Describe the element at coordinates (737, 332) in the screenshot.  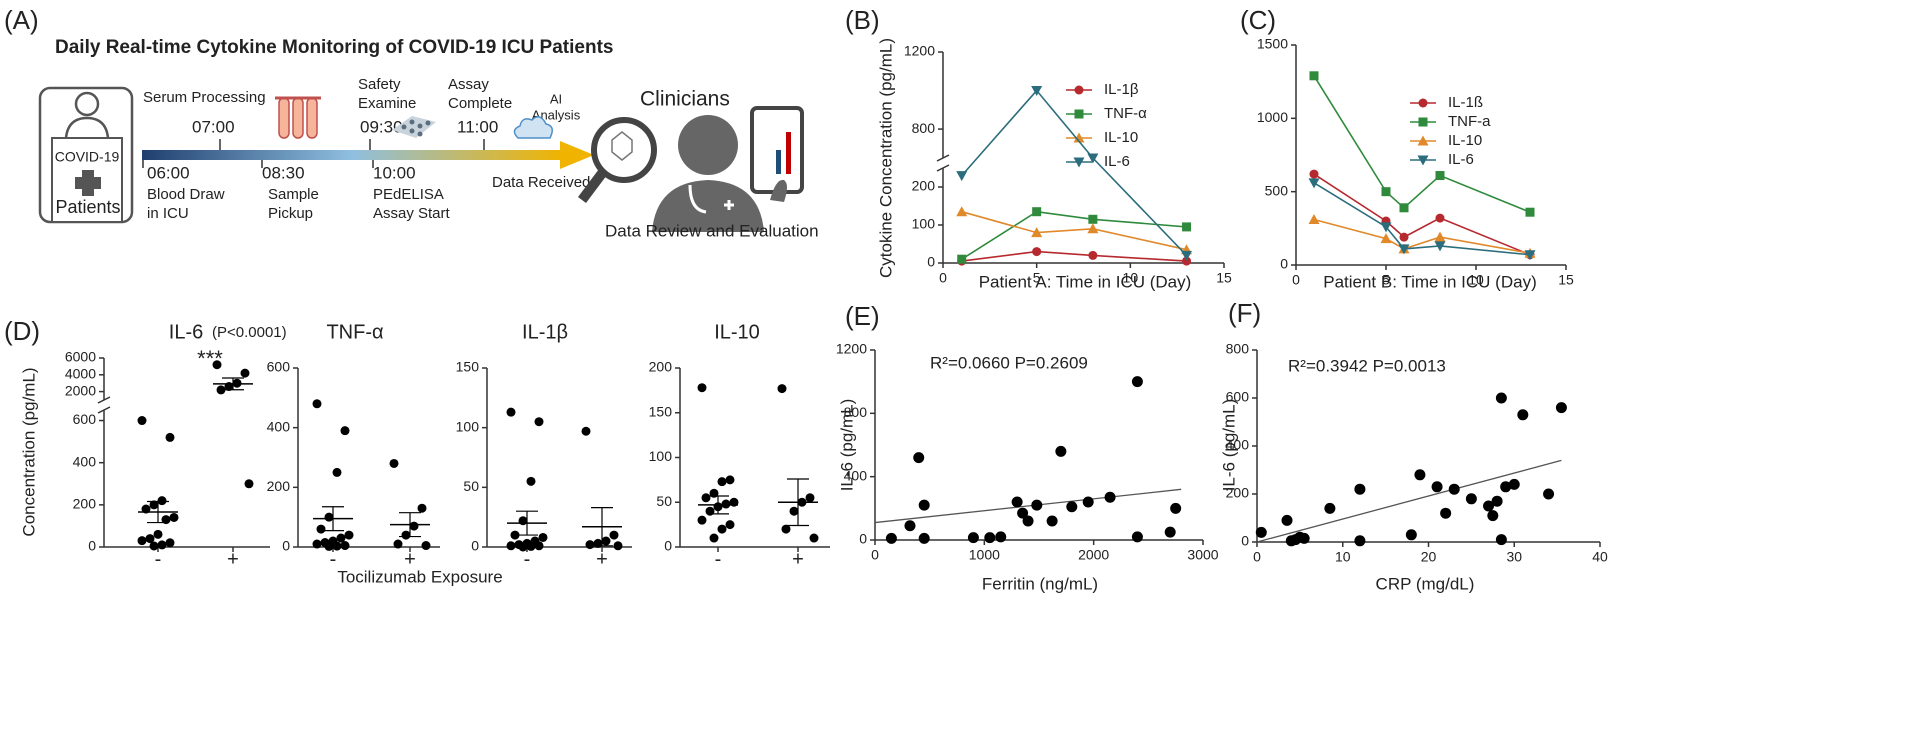
I see `chart-title: IL-10` at that location.